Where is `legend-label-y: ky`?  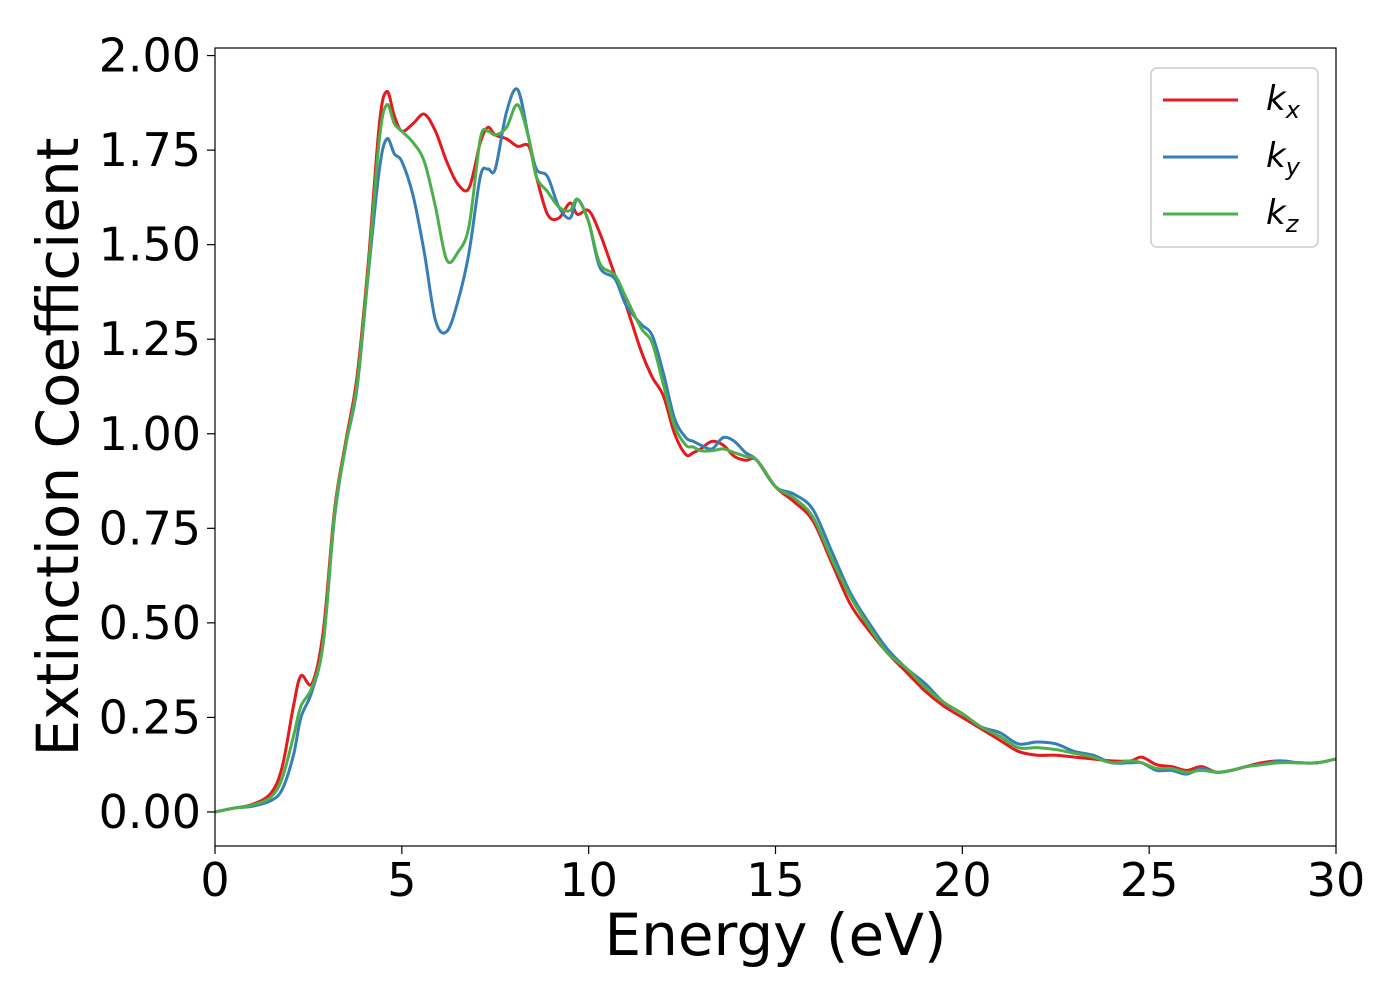
legend-label-y: ky is located at coordinates (1283, 158).